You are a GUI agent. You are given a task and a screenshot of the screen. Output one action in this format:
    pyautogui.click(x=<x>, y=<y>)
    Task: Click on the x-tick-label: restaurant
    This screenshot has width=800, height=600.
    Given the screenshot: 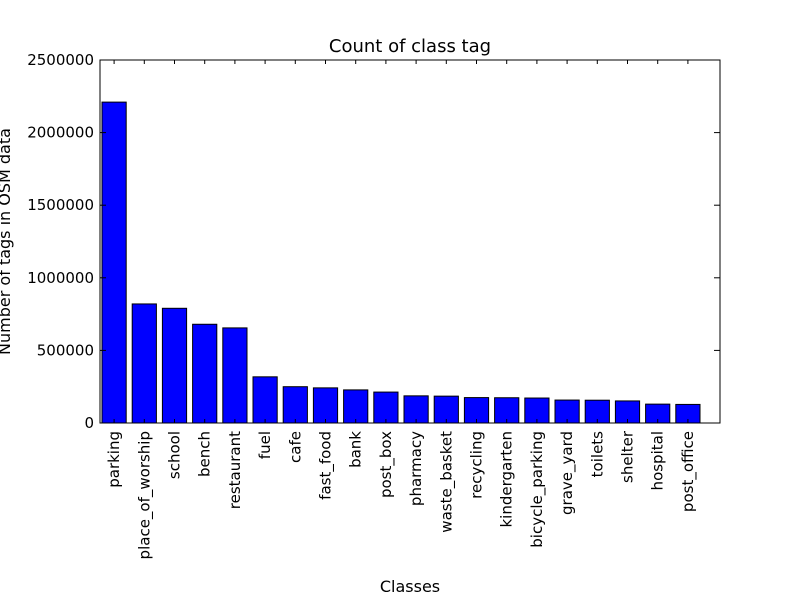 What is the action you would take?
    pyautogui.click(x=235, y=470)
    